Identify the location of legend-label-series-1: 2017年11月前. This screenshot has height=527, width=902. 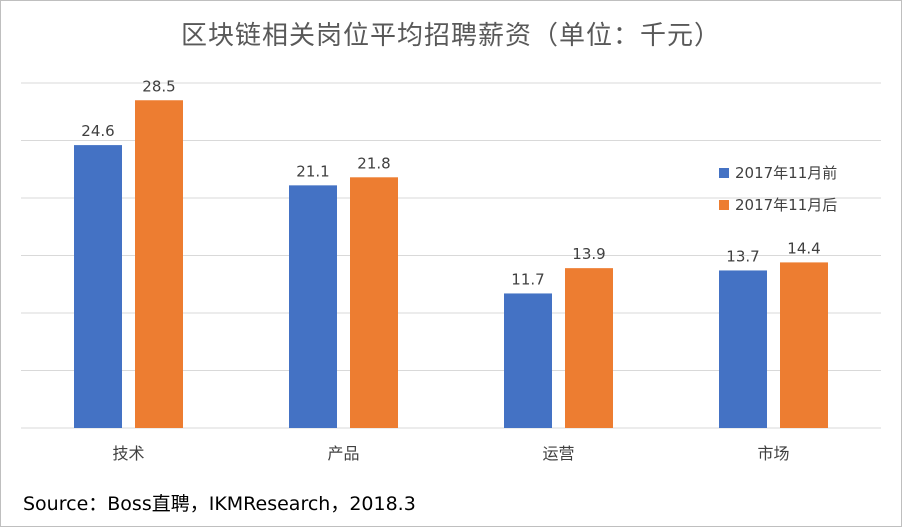
(786, 173).